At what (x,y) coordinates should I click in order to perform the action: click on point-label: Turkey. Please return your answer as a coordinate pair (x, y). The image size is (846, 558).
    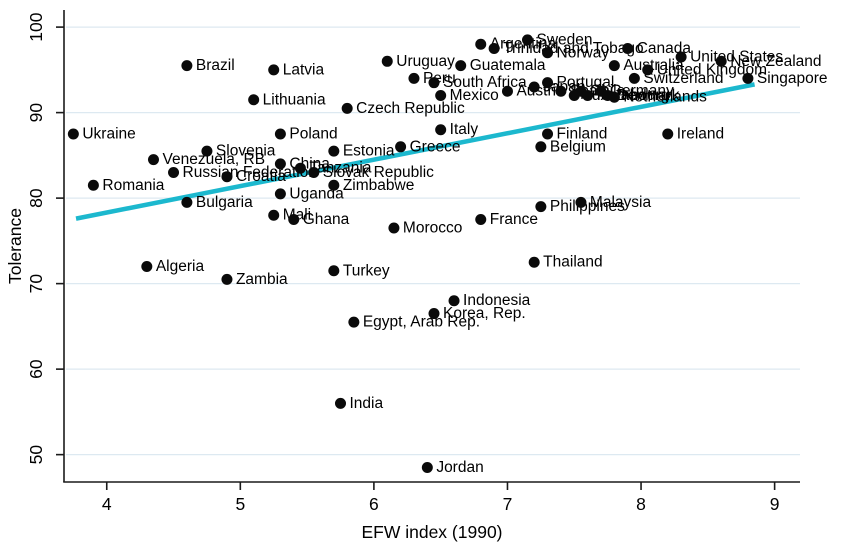
    Looking at the image, I should click on (366, 270).